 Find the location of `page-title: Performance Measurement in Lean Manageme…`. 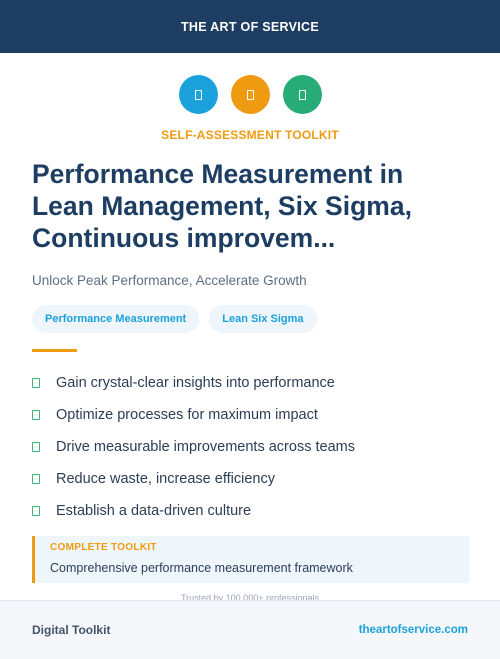

page-title: Performance Measurement in Lean Manageme… is located at coordinates (222, 206).